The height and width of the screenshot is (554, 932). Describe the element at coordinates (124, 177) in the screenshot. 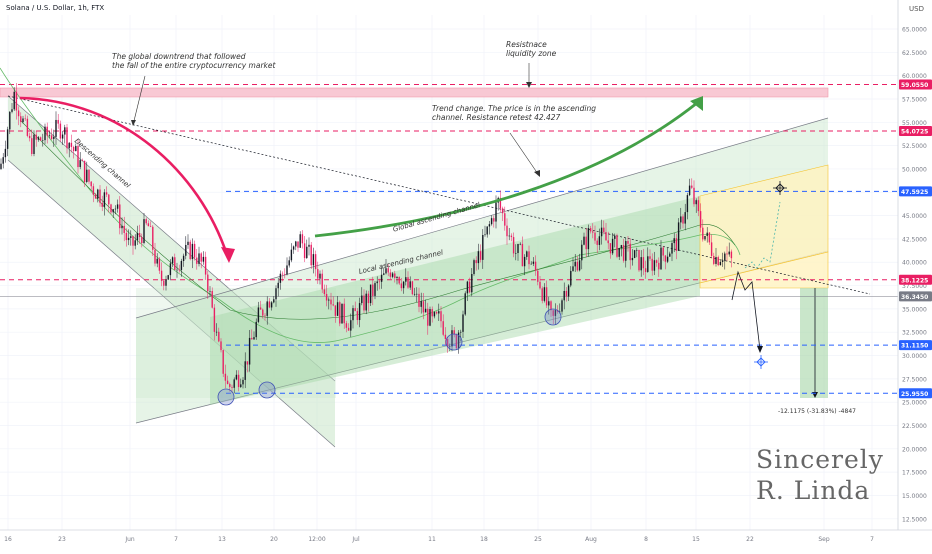

I see `downtrend-arrow` at that location.